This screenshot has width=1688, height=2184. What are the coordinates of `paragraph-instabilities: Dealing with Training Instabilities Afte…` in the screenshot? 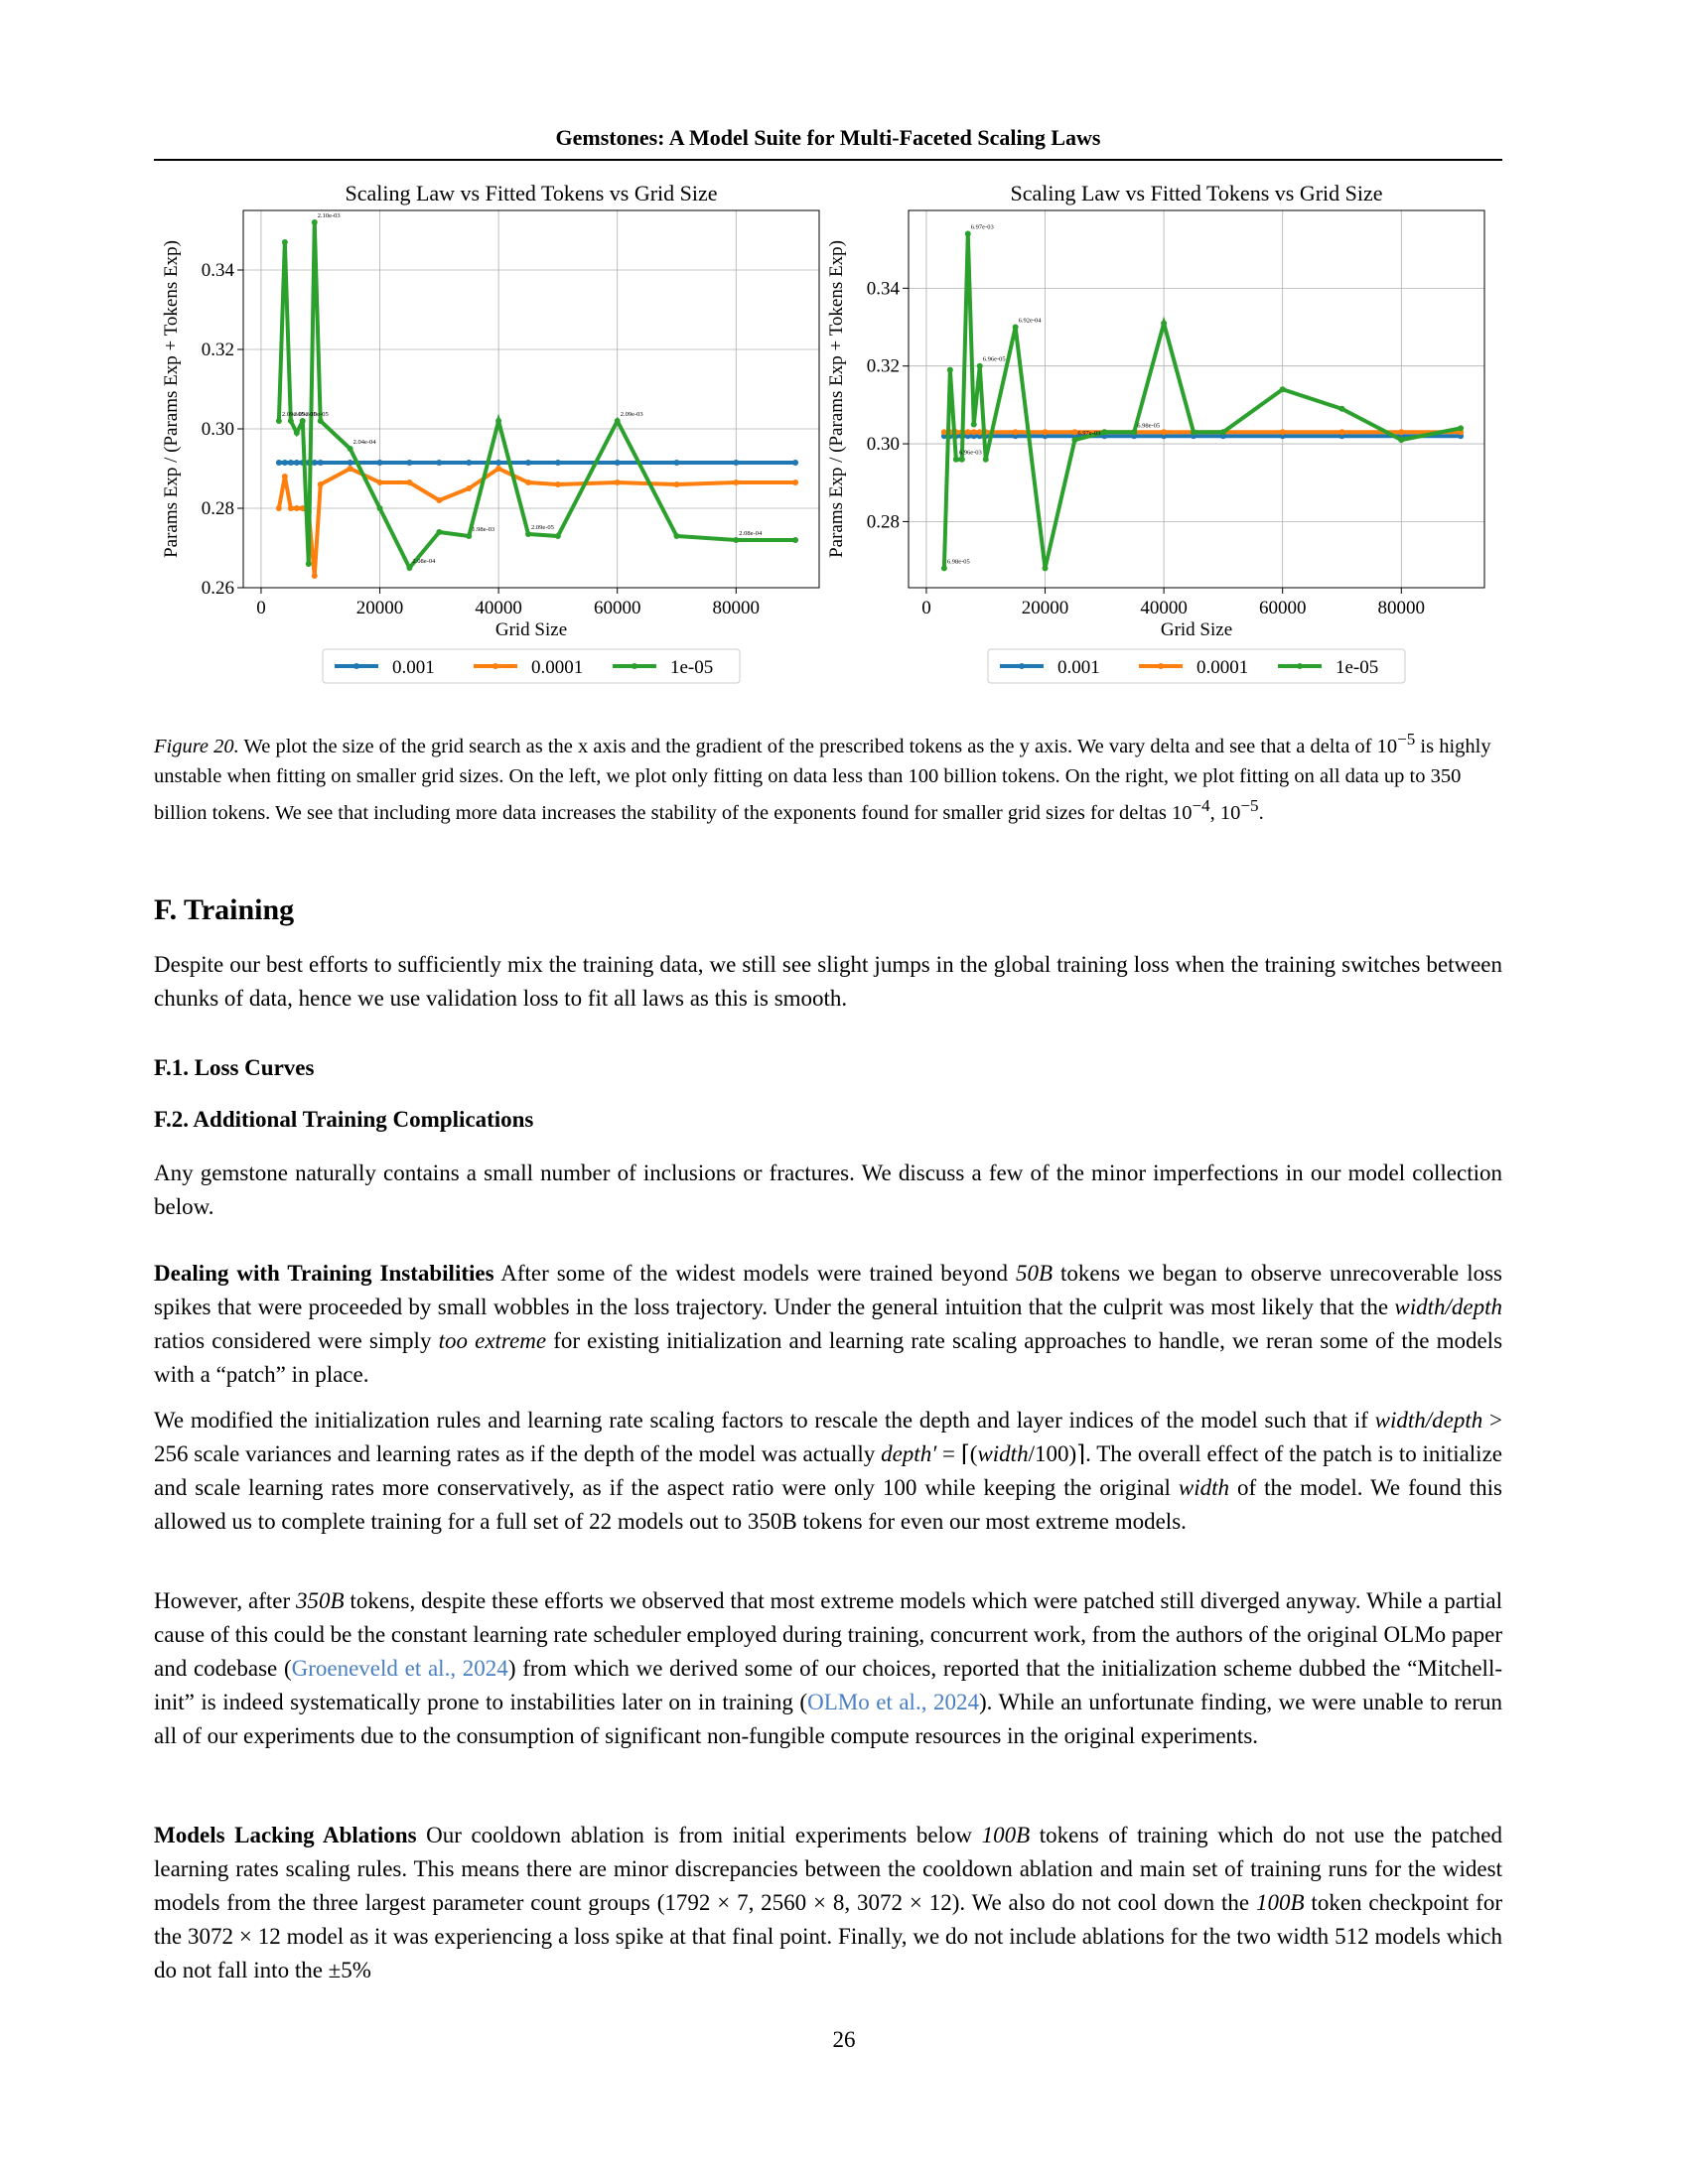 It's located at (828, 1324).